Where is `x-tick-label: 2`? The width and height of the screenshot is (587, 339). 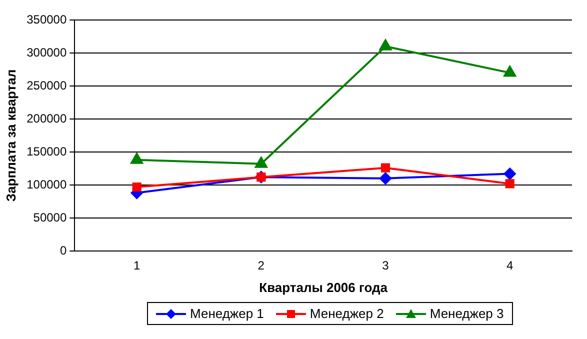
x-tick-label: 2 is located at coordinates (261, 265).